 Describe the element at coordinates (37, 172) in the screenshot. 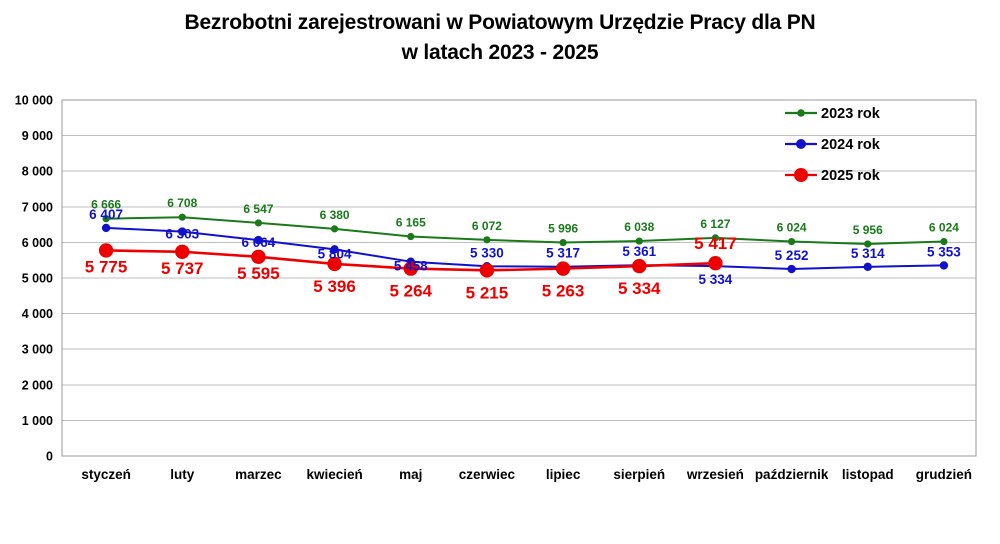

I see `y-axis-tick-label: 8 000` at that location.